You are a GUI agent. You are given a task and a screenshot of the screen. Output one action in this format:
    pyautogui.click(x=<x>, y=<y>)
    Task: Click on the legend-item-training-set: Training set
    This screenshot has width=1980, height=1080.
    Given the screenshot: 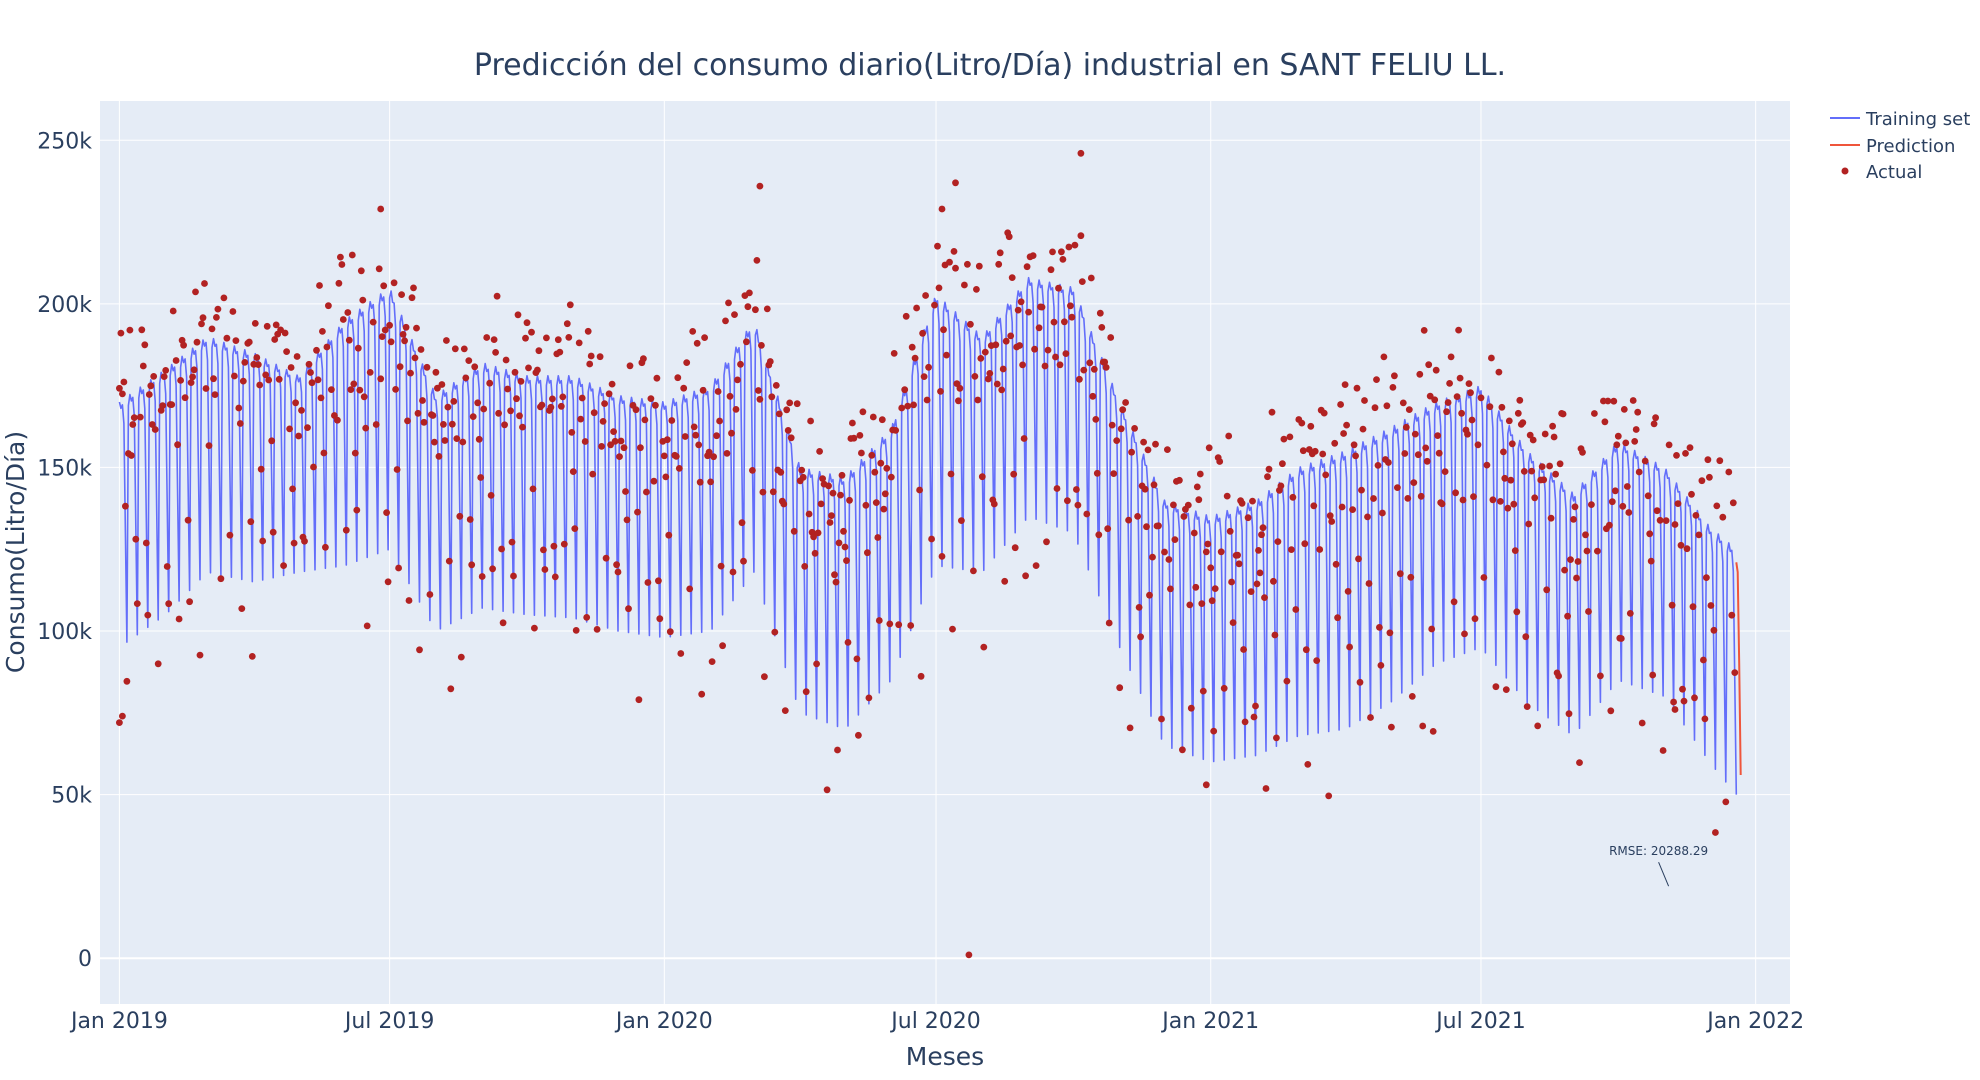 What is the action you would take?
    pyautogui.click(x=1900, y=119)
    